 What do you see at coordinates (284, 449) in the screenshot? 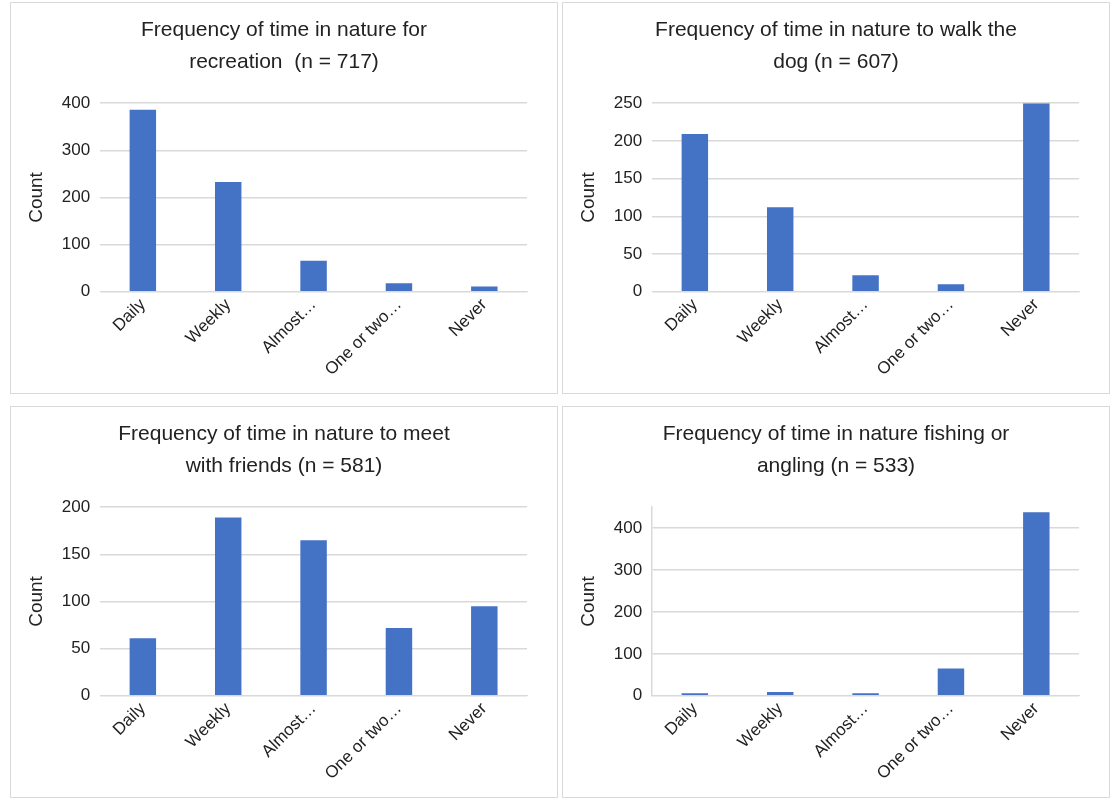
I see `chart-title: Frequency of time in nature to meet with friends (n = 581)` at bounding box center [284, 449].